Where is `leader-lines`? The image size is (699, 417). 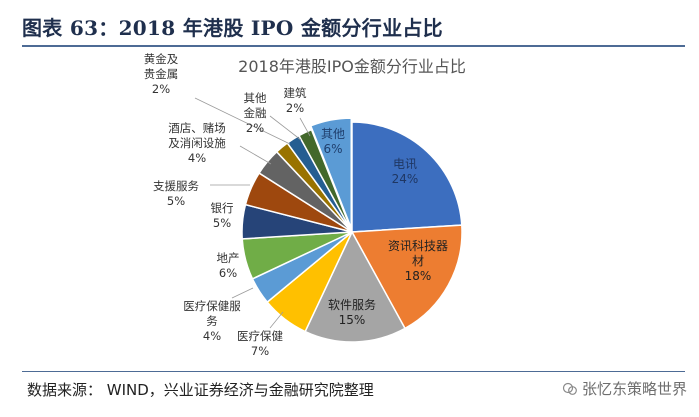
leader-lines is located at coordinates (252, 213).